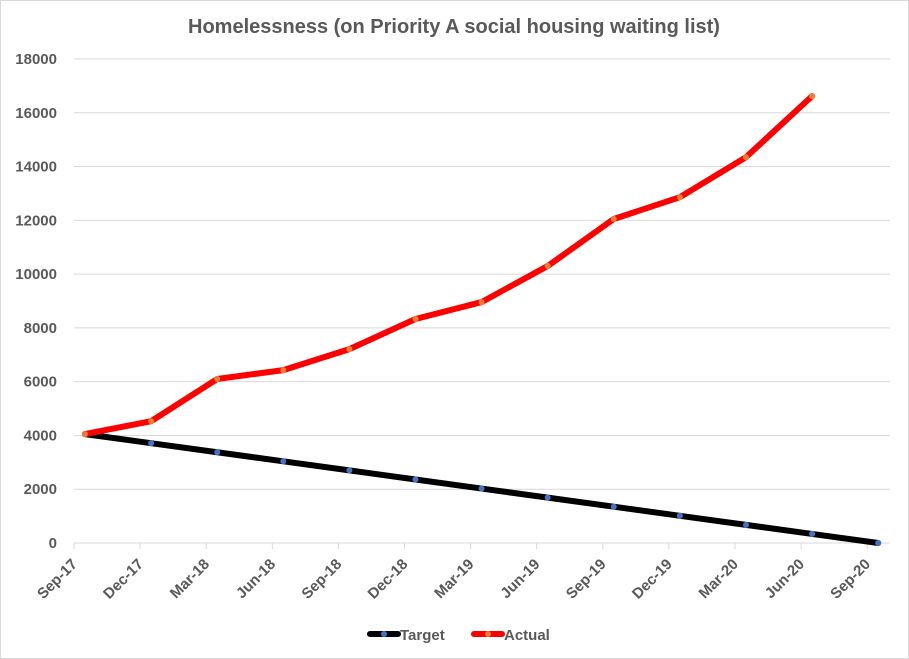  What do you see at coordinates (190, 579) in the screenshot?
I see `x-tick-label: Mar-18` at bounding box center [190, 579].